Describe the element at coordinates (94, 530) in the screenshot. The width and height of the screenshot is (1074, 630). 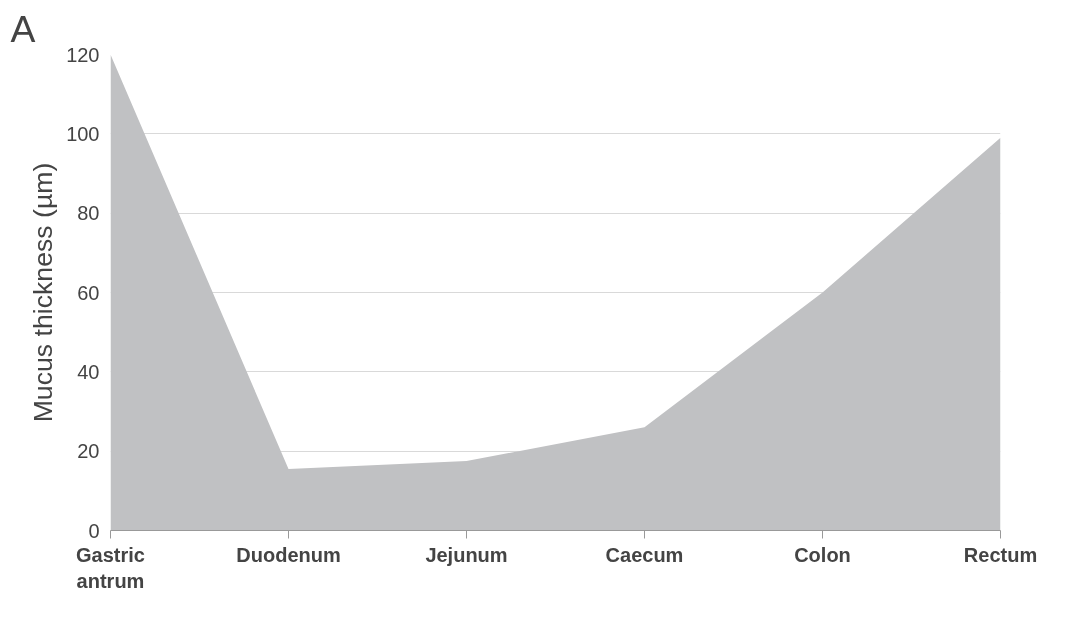
I see `y-tick-label: 0` at that location.